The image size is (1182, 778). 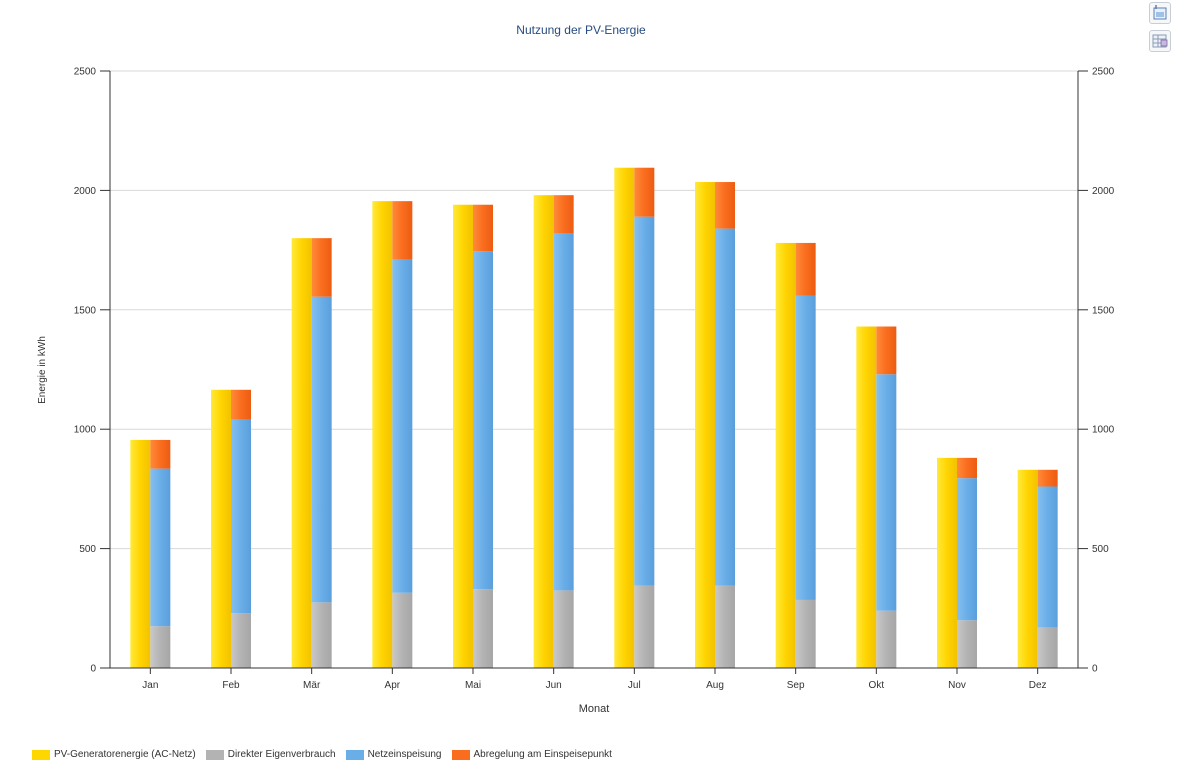 I want to click on x-tick-label: Nov, so click(x=957, y=685).